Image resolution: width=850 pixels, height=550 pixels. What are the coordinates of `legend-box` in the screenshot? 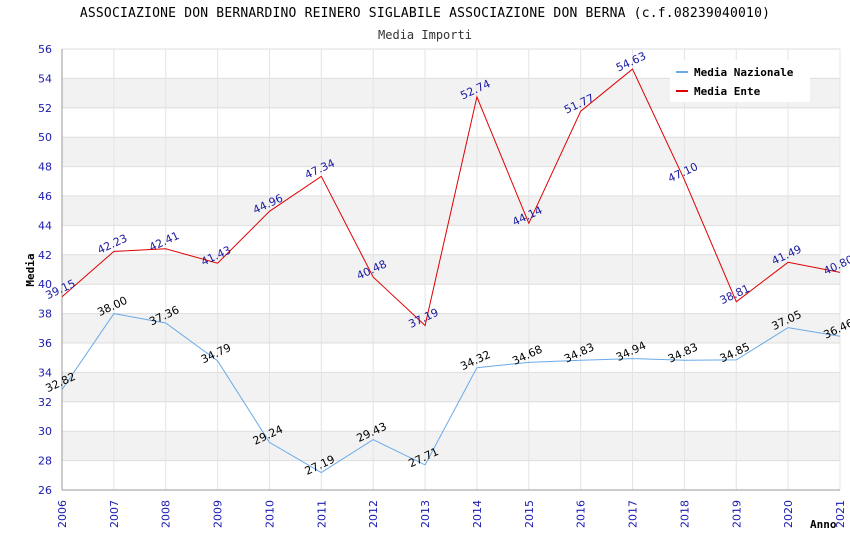 It's located at (740, 81).